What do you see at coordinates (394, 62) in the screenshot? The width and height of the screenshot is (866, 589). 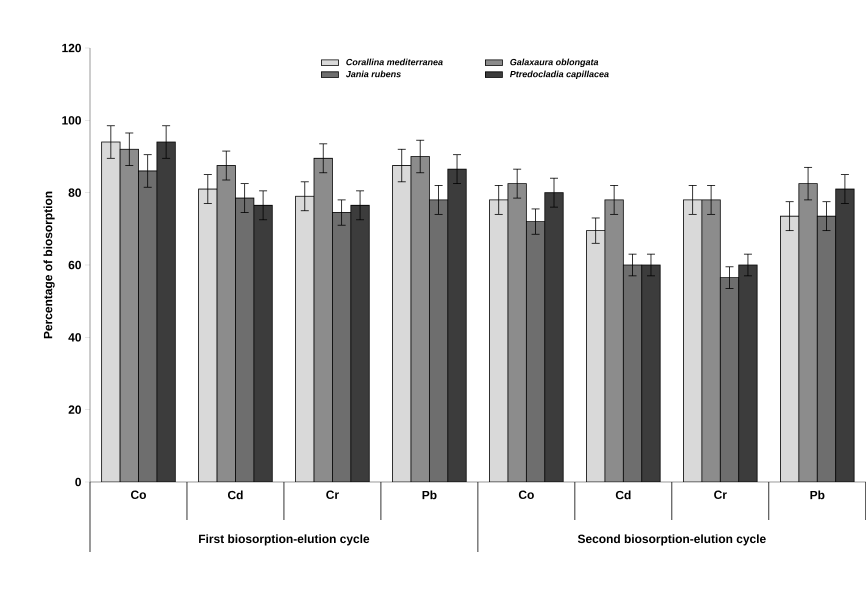 I see `legend-label: Corallina mediterranea` at bounding box center [394, 62].